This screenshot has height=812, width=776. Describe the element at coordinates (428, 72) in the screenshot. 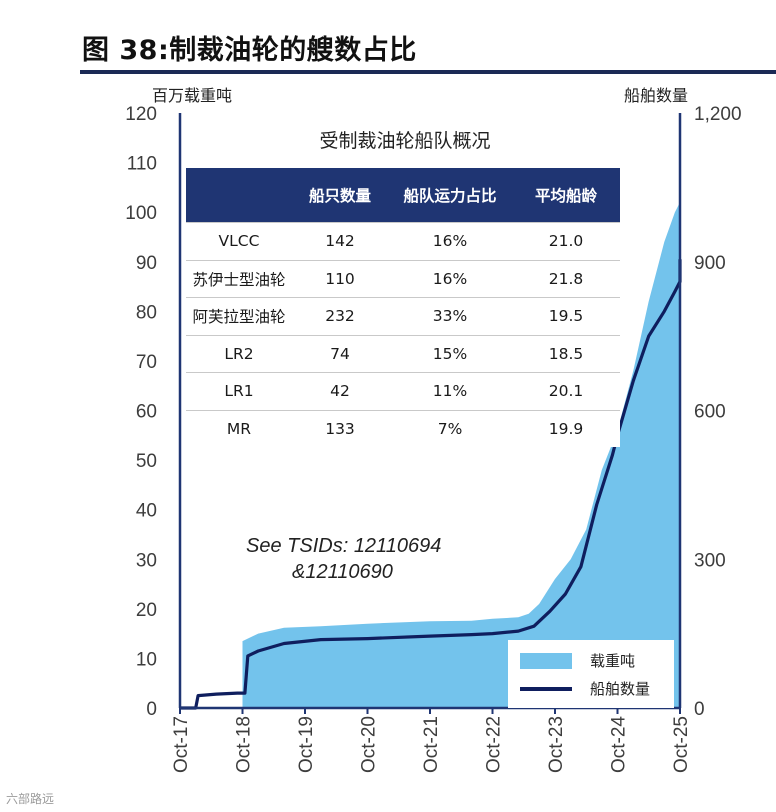

I see `title-rule` at that location.